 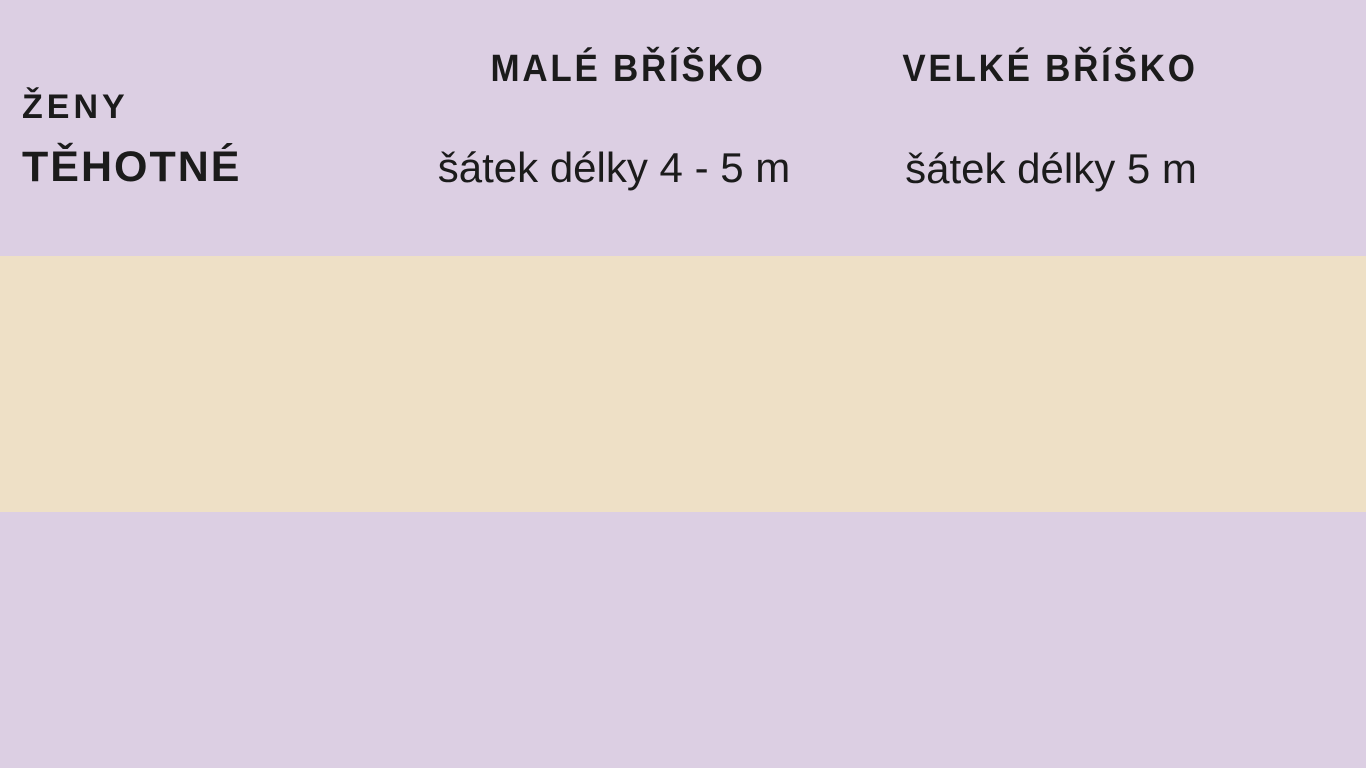 I want to click on value-small-belly-length: šátek délky 4 - 5 m, so click(x=614, y=167).